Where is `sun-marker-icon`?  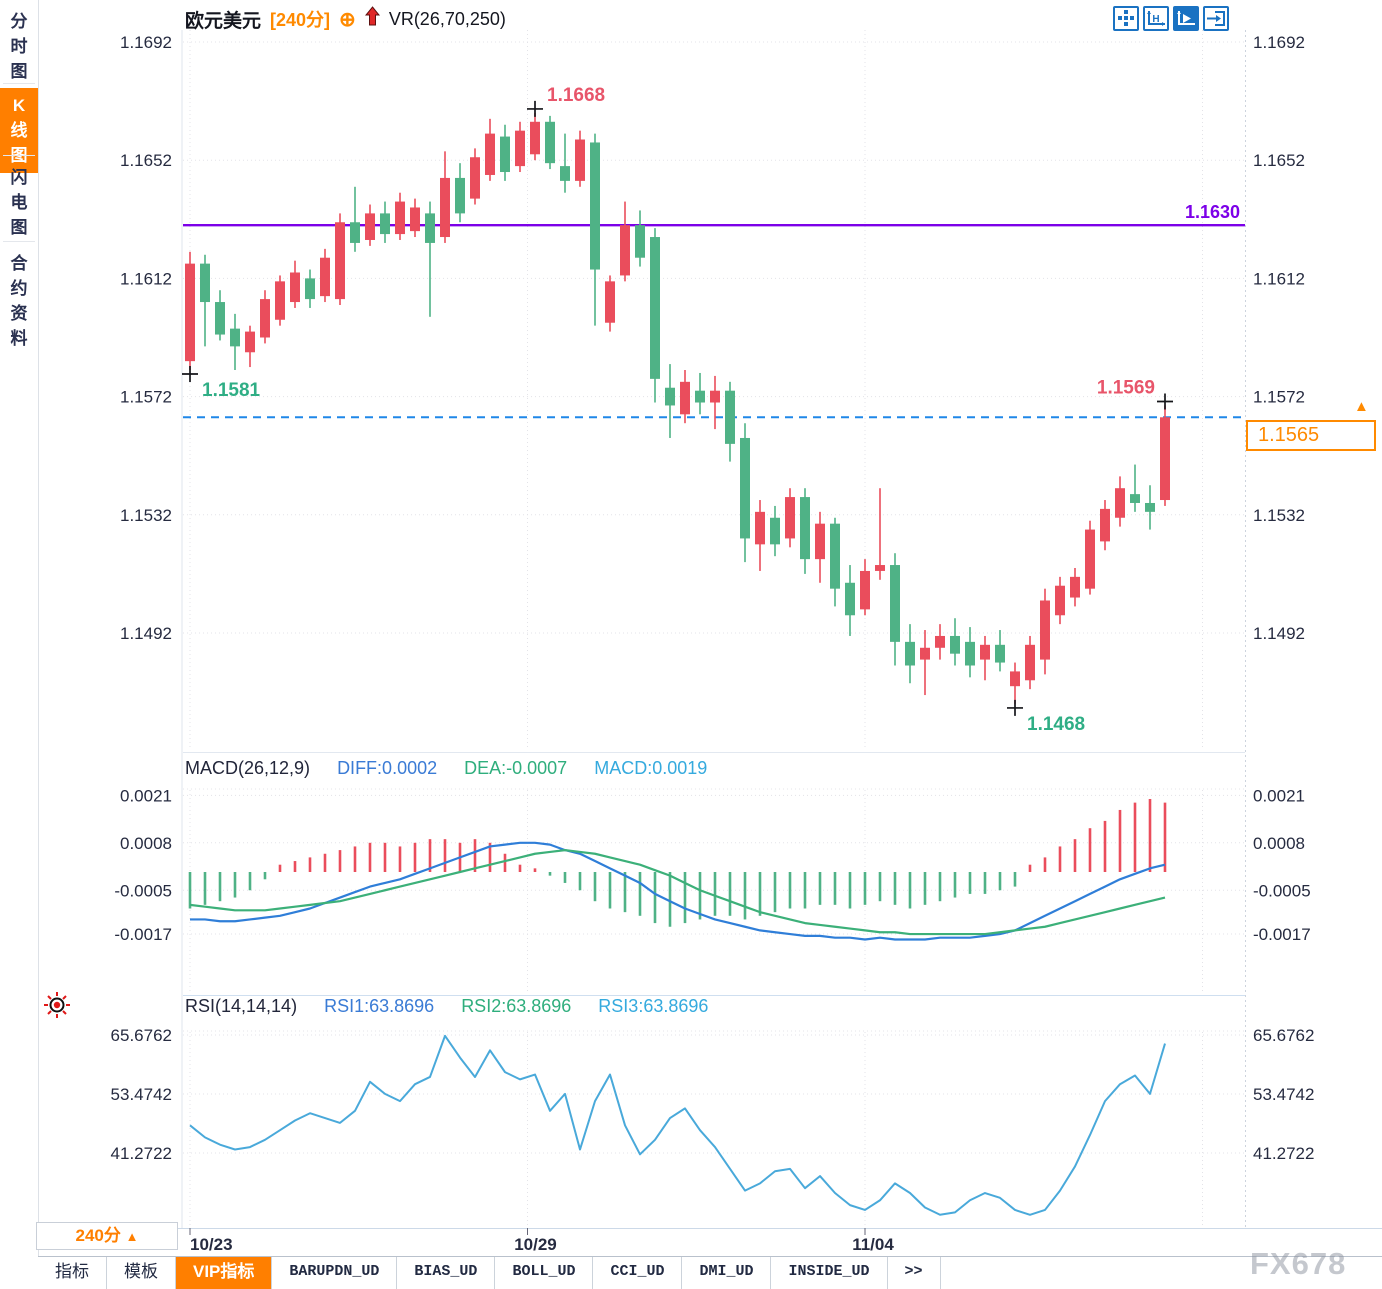 sun-marker-icon is located at coordinates (57, 1007).